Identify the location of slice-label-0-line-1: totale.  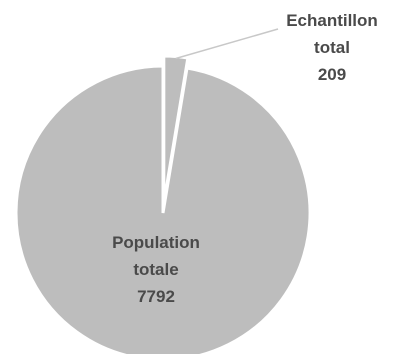
(155, 269).